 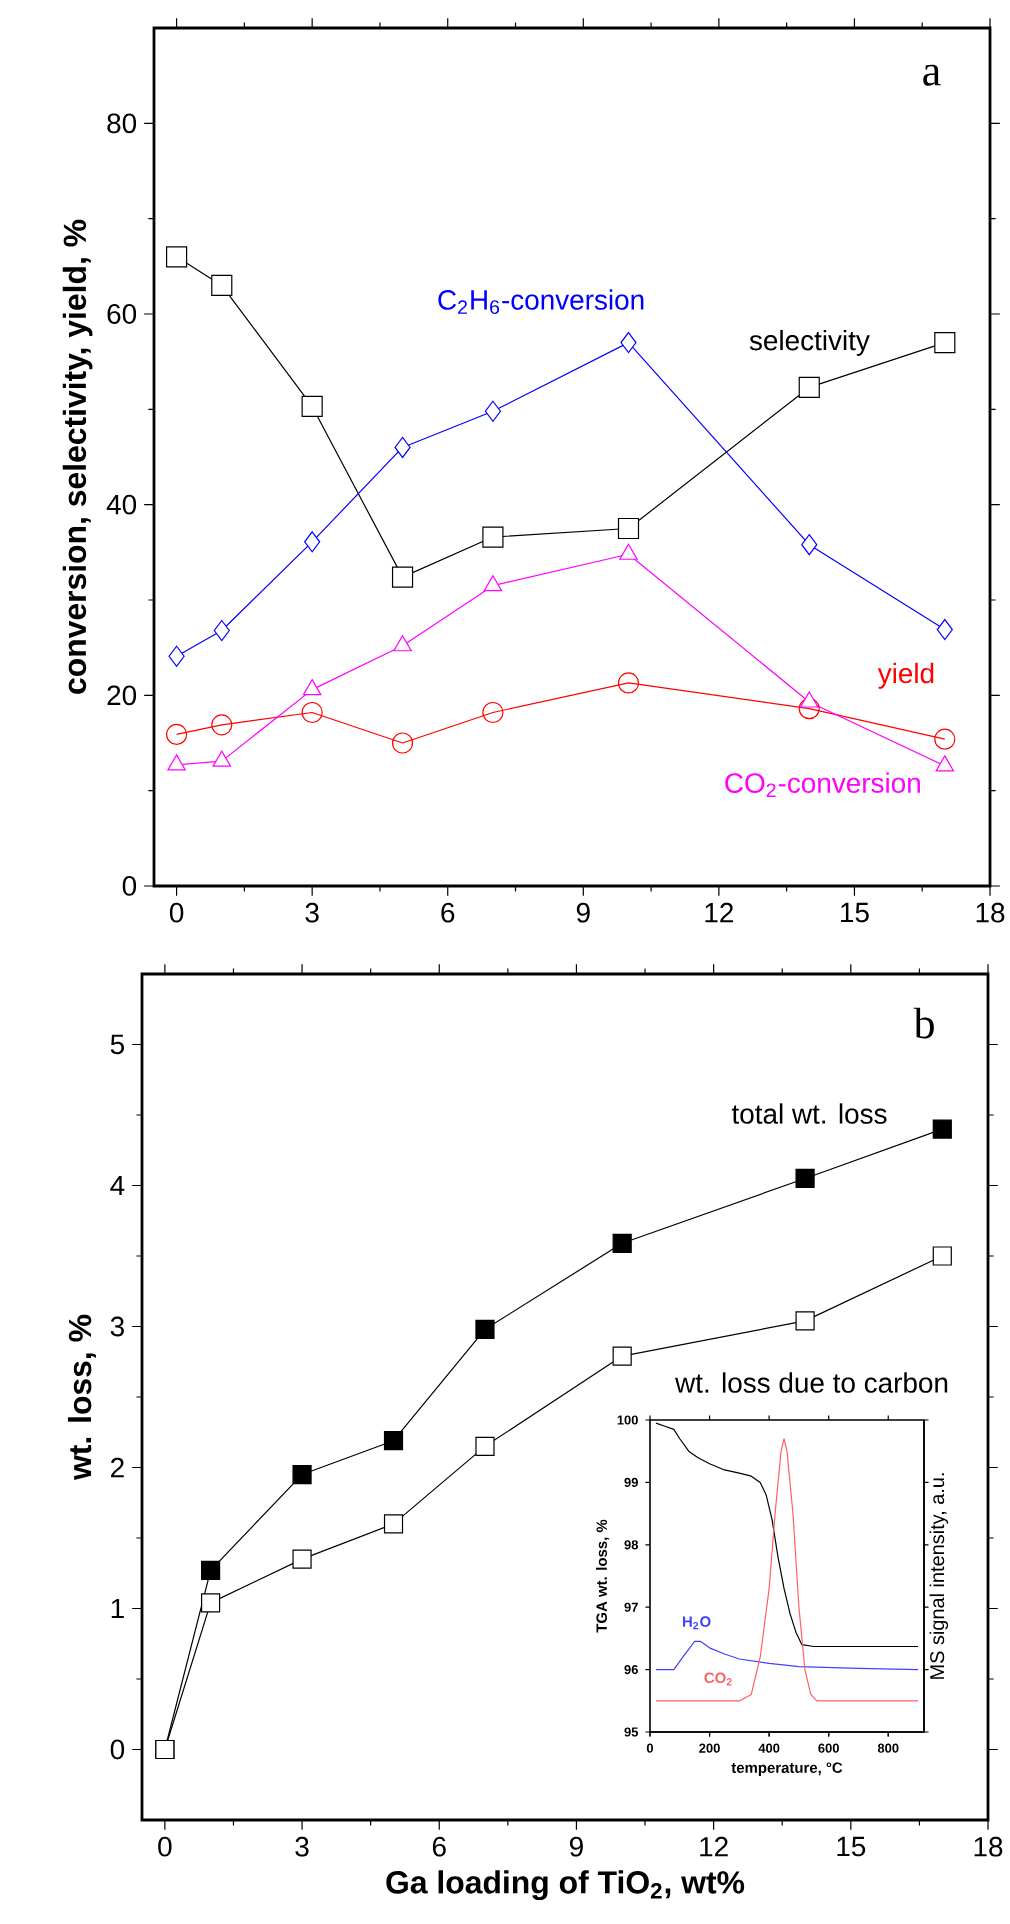 I want to click on y-axis-title: wt. loss, %, so click(x=81, y=1397).